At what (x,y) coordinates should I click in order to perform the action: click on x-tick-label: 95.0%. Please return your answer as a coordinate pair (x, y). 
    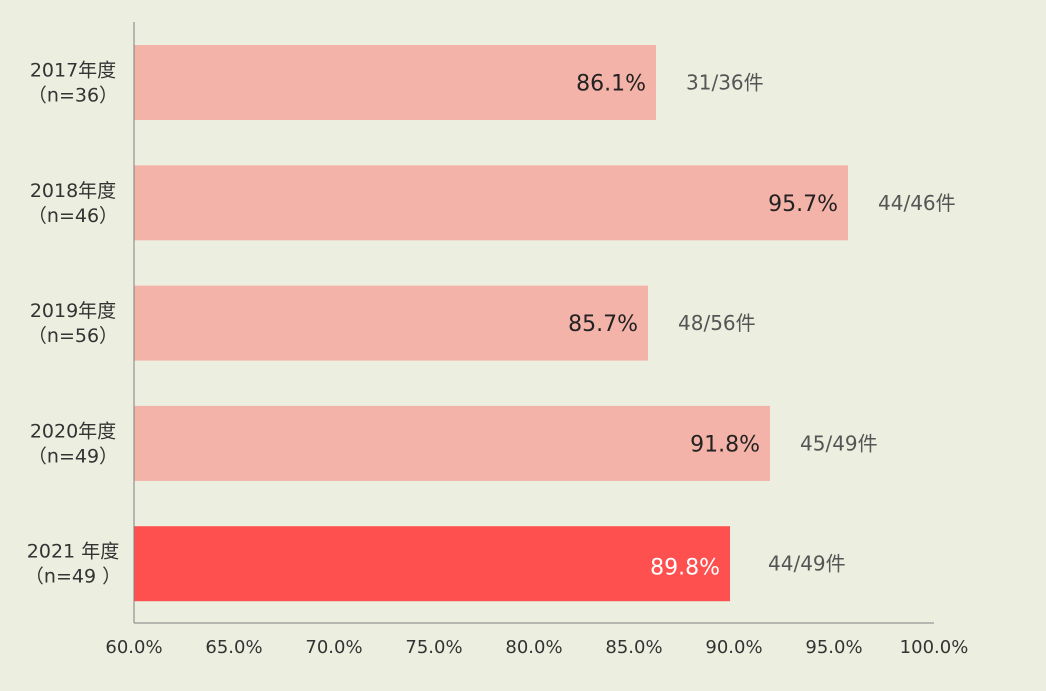
    Looking at the image, I should click on (833, 647).